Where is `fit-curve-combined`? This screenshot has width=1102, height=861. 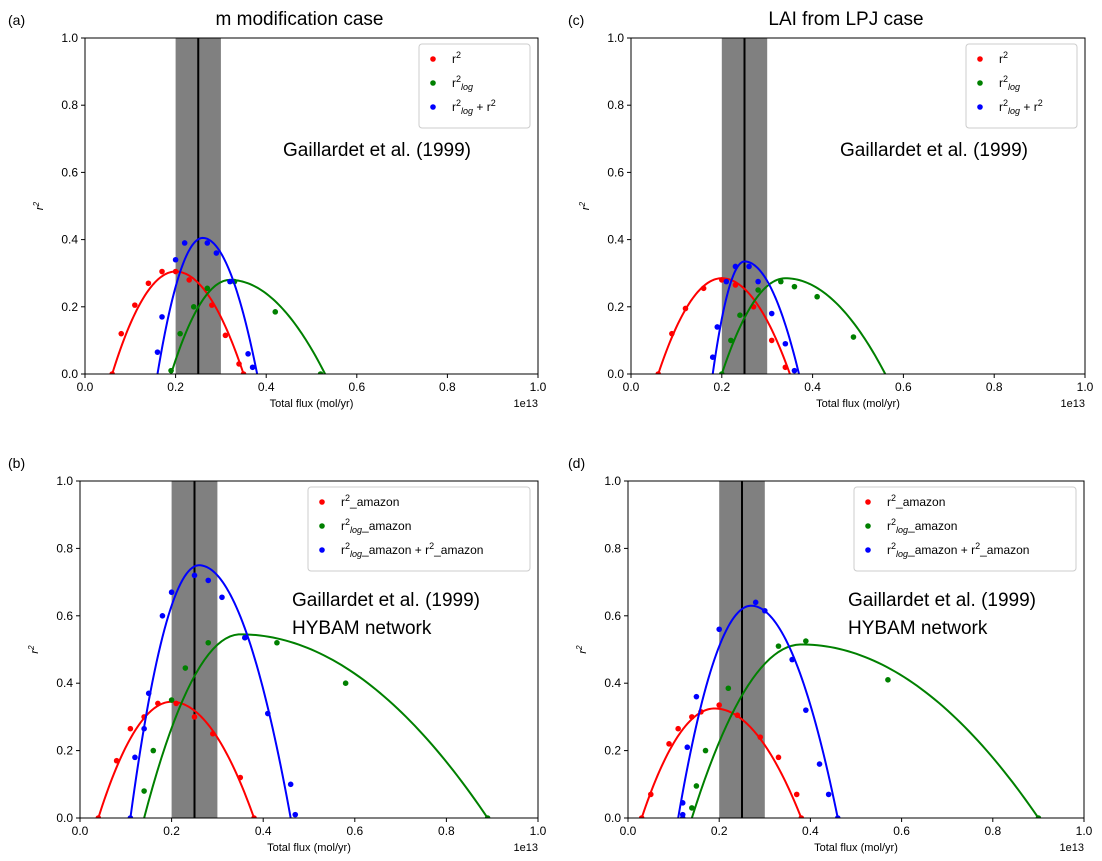
fit-curve-combined is located at coordinates (755, 317).